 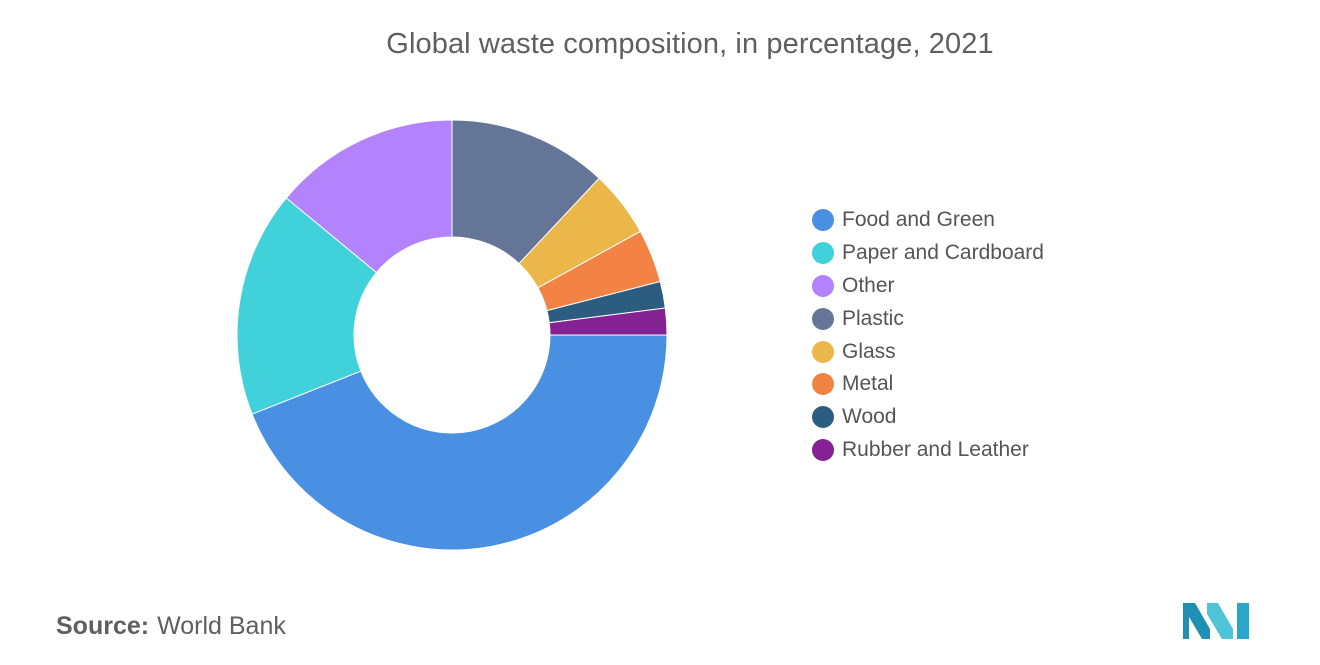 I want to click on legend-label: Food and Green, so click(x=918, y=220).